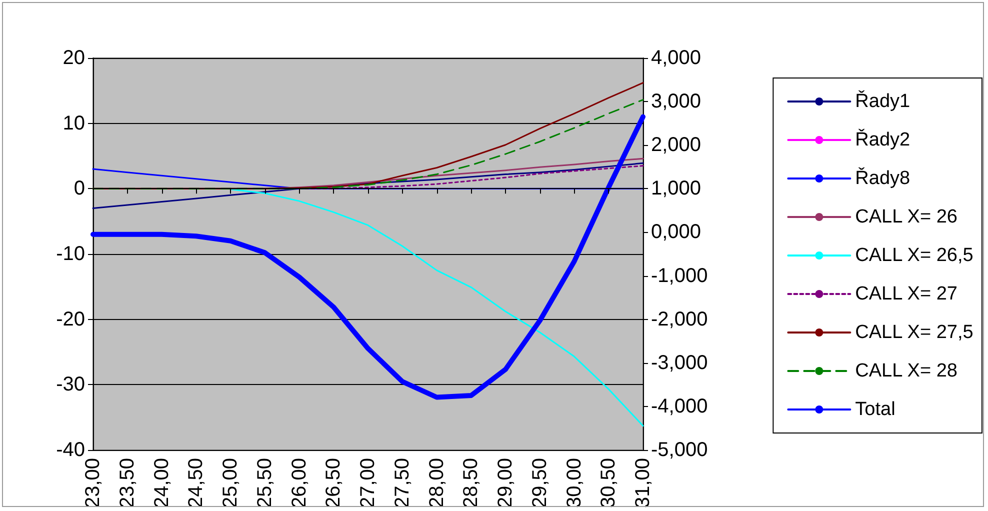 Image resolution: width=988 pixels, height=511 pixels. What do you see at coordinates (93, 483) in the screenshot?
I see `x-tick-label: 23,00` at bounding box center [93, 483].